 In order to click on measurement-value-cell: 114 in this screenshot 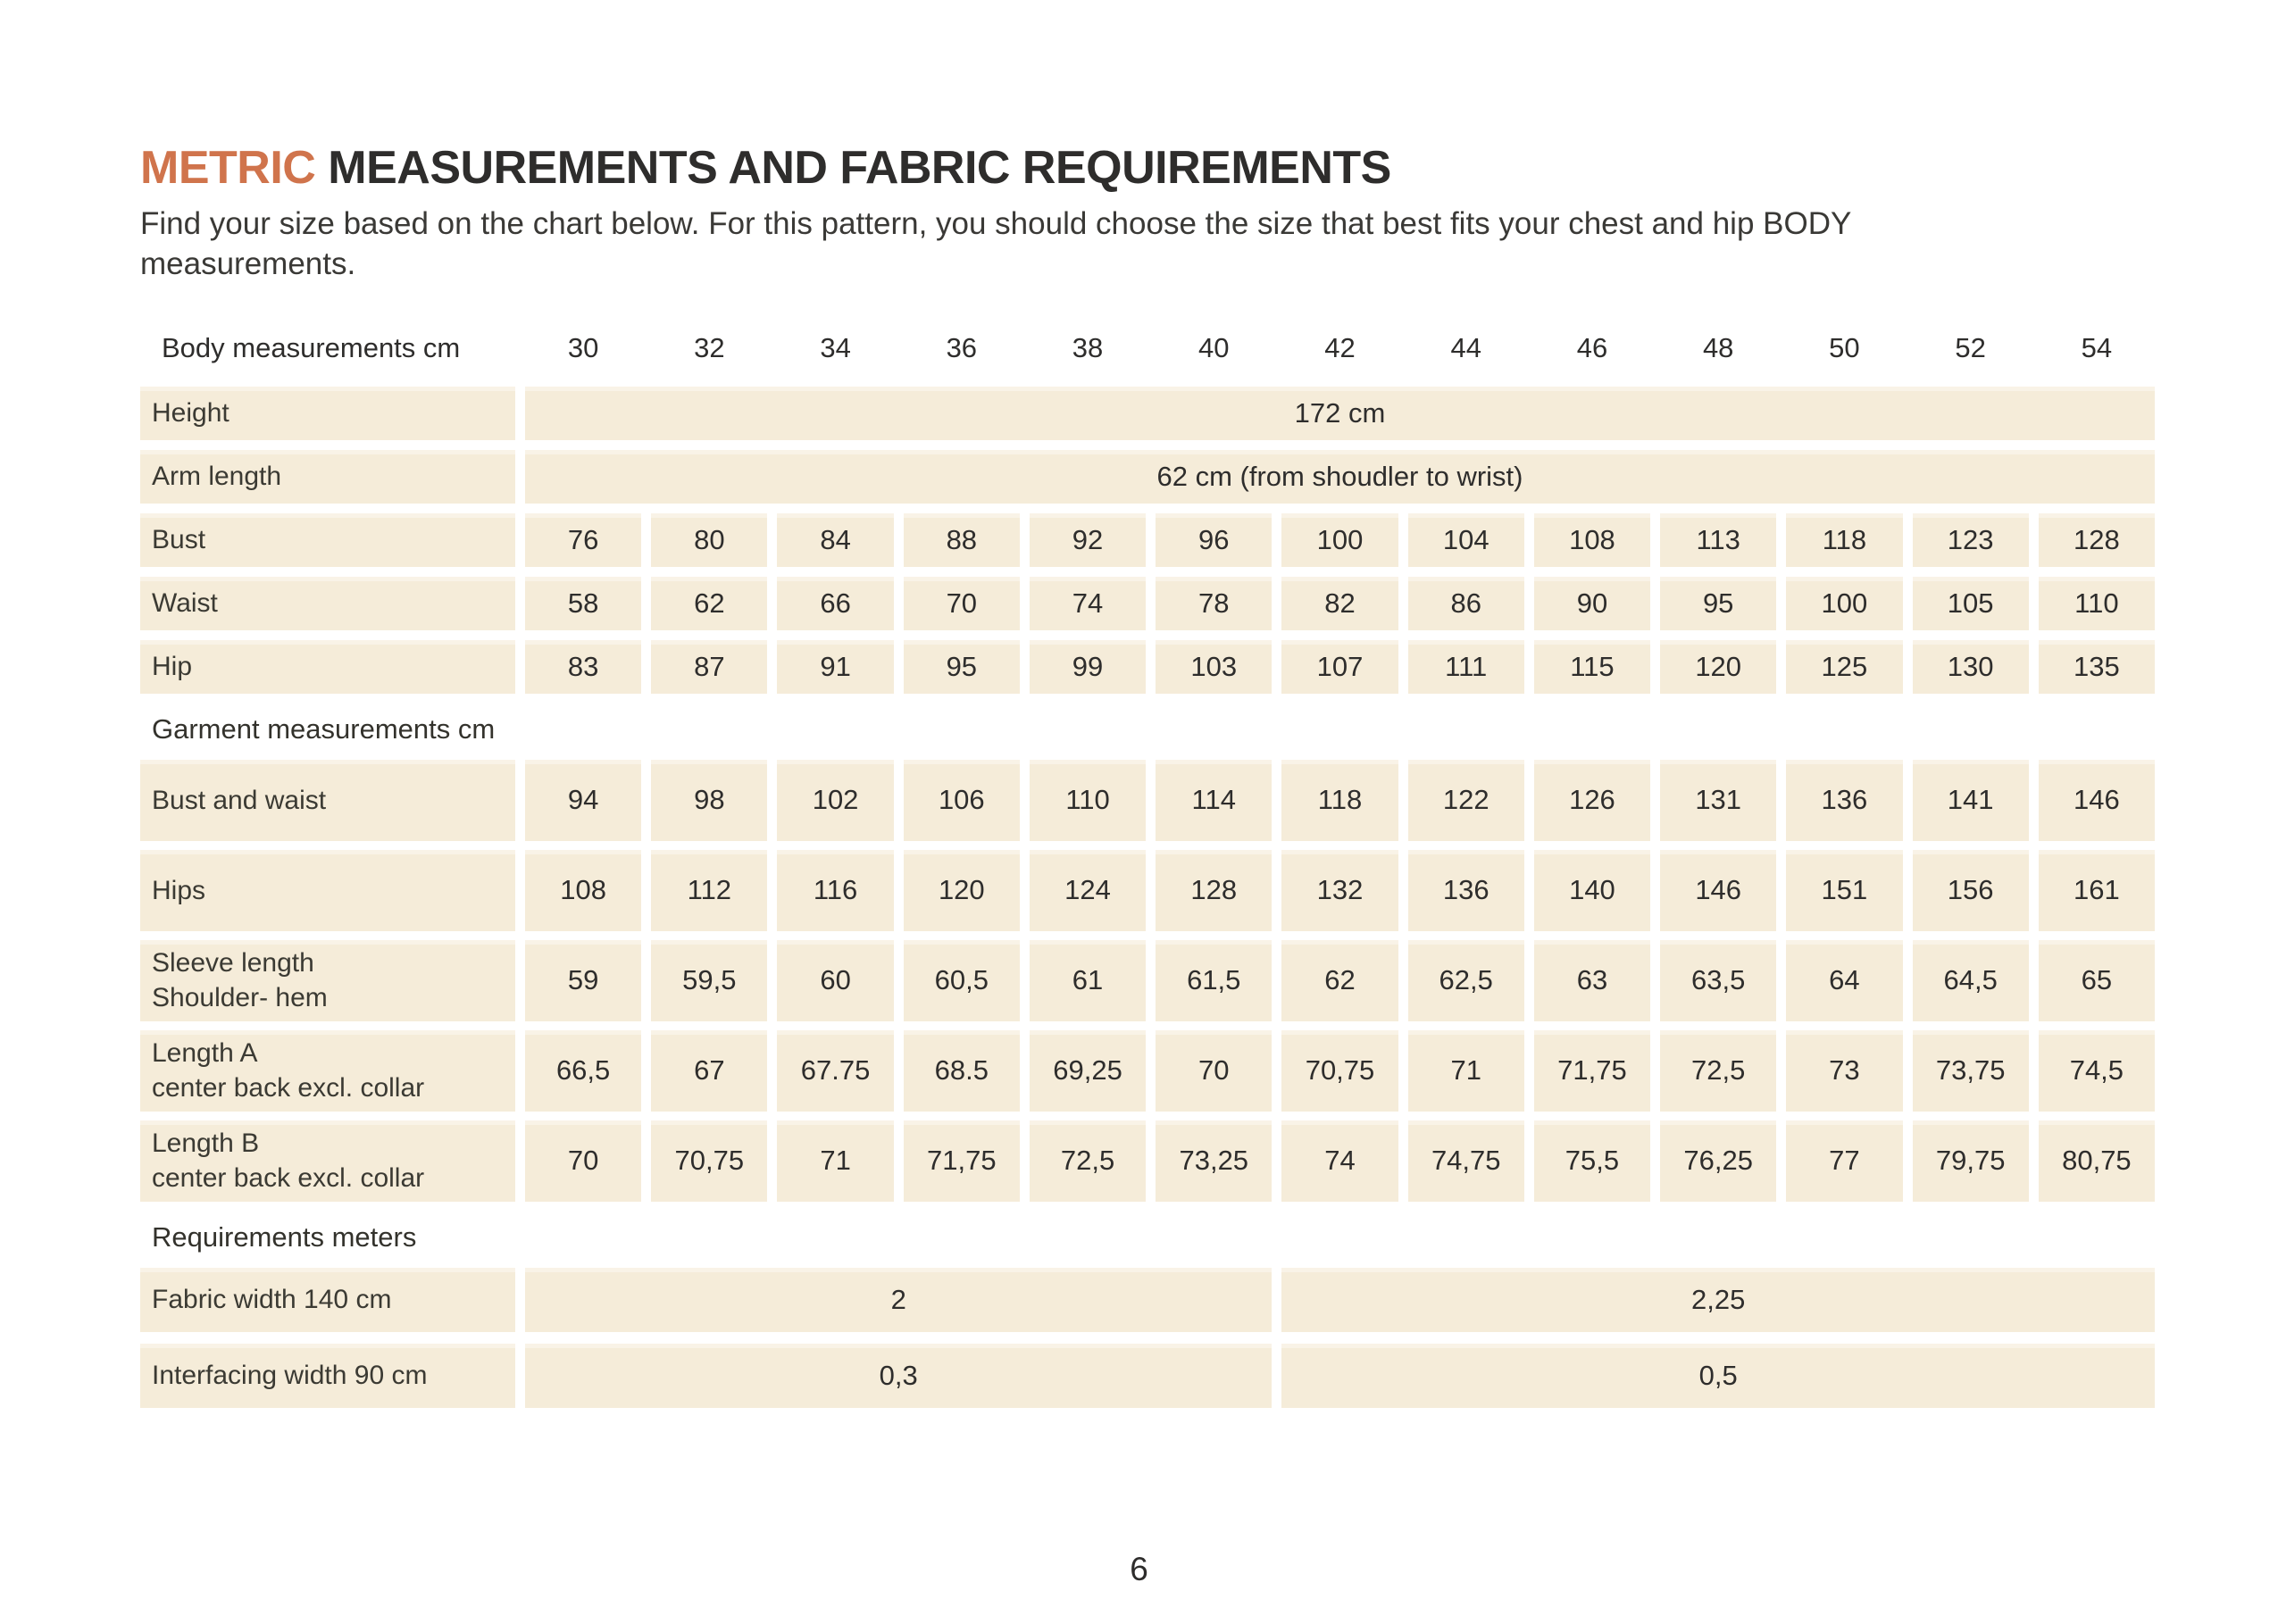, I will do `click(1214, 800)`.